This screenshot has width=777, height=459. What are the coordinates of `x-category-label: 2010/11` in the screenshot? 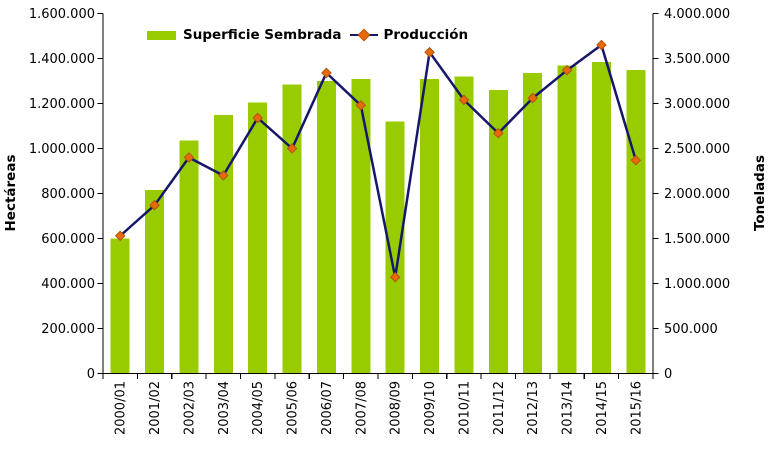 It's located at (464, 408).